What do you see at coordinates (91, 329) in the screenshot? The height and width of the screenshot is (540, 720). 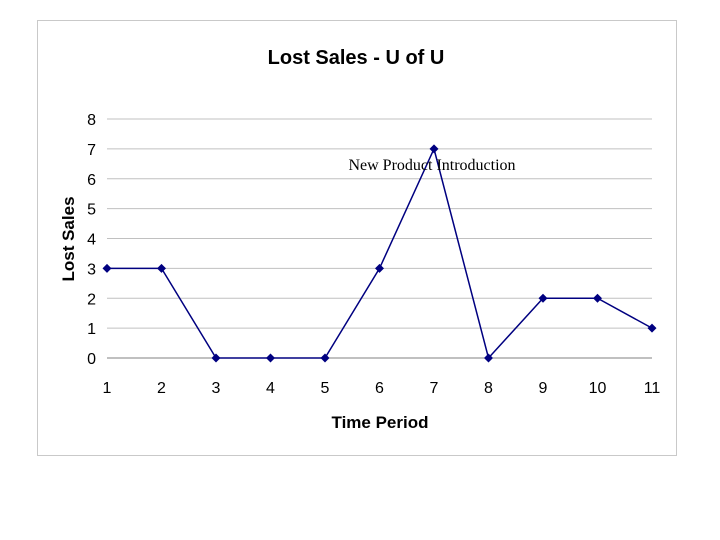 I see `y-tick-label: 1` at bounding box center [91, 329].